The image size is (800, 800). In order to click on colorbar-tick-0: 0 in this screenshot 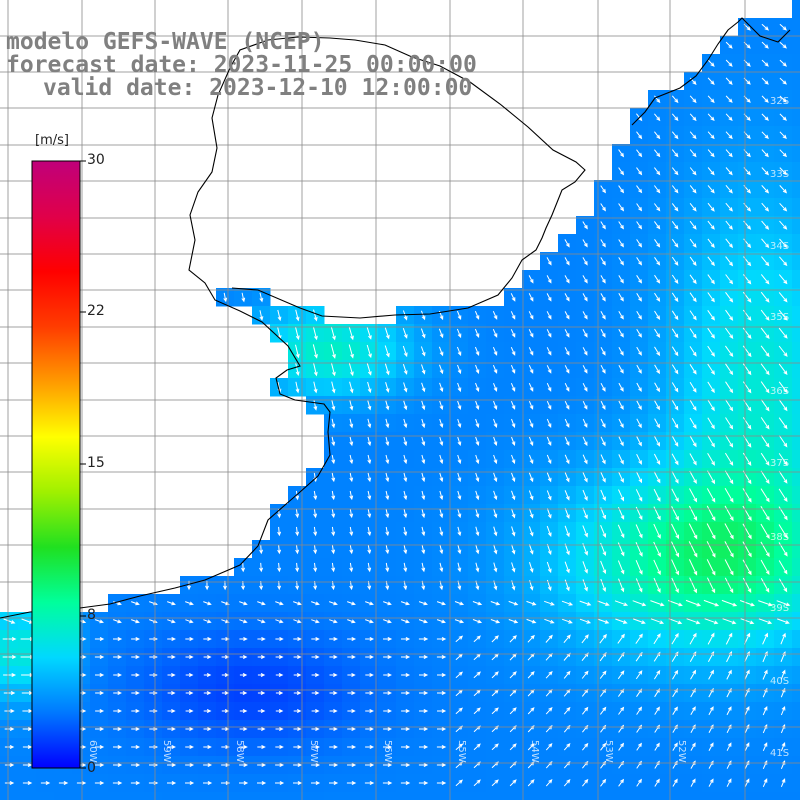, I will do `click(91, 768)`.